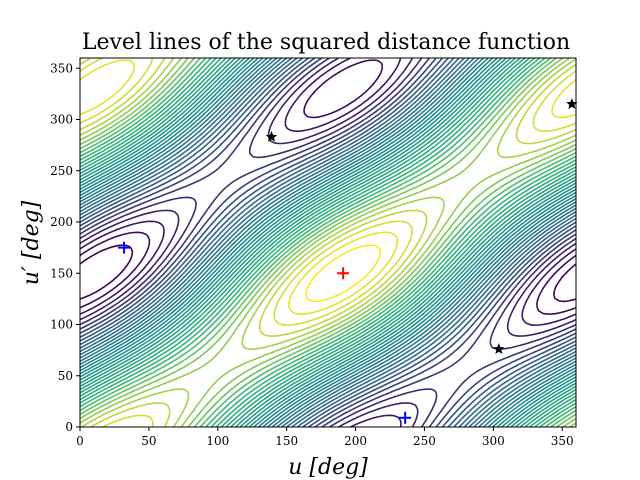  I want to click on minimum-marker, so click(343, 273).